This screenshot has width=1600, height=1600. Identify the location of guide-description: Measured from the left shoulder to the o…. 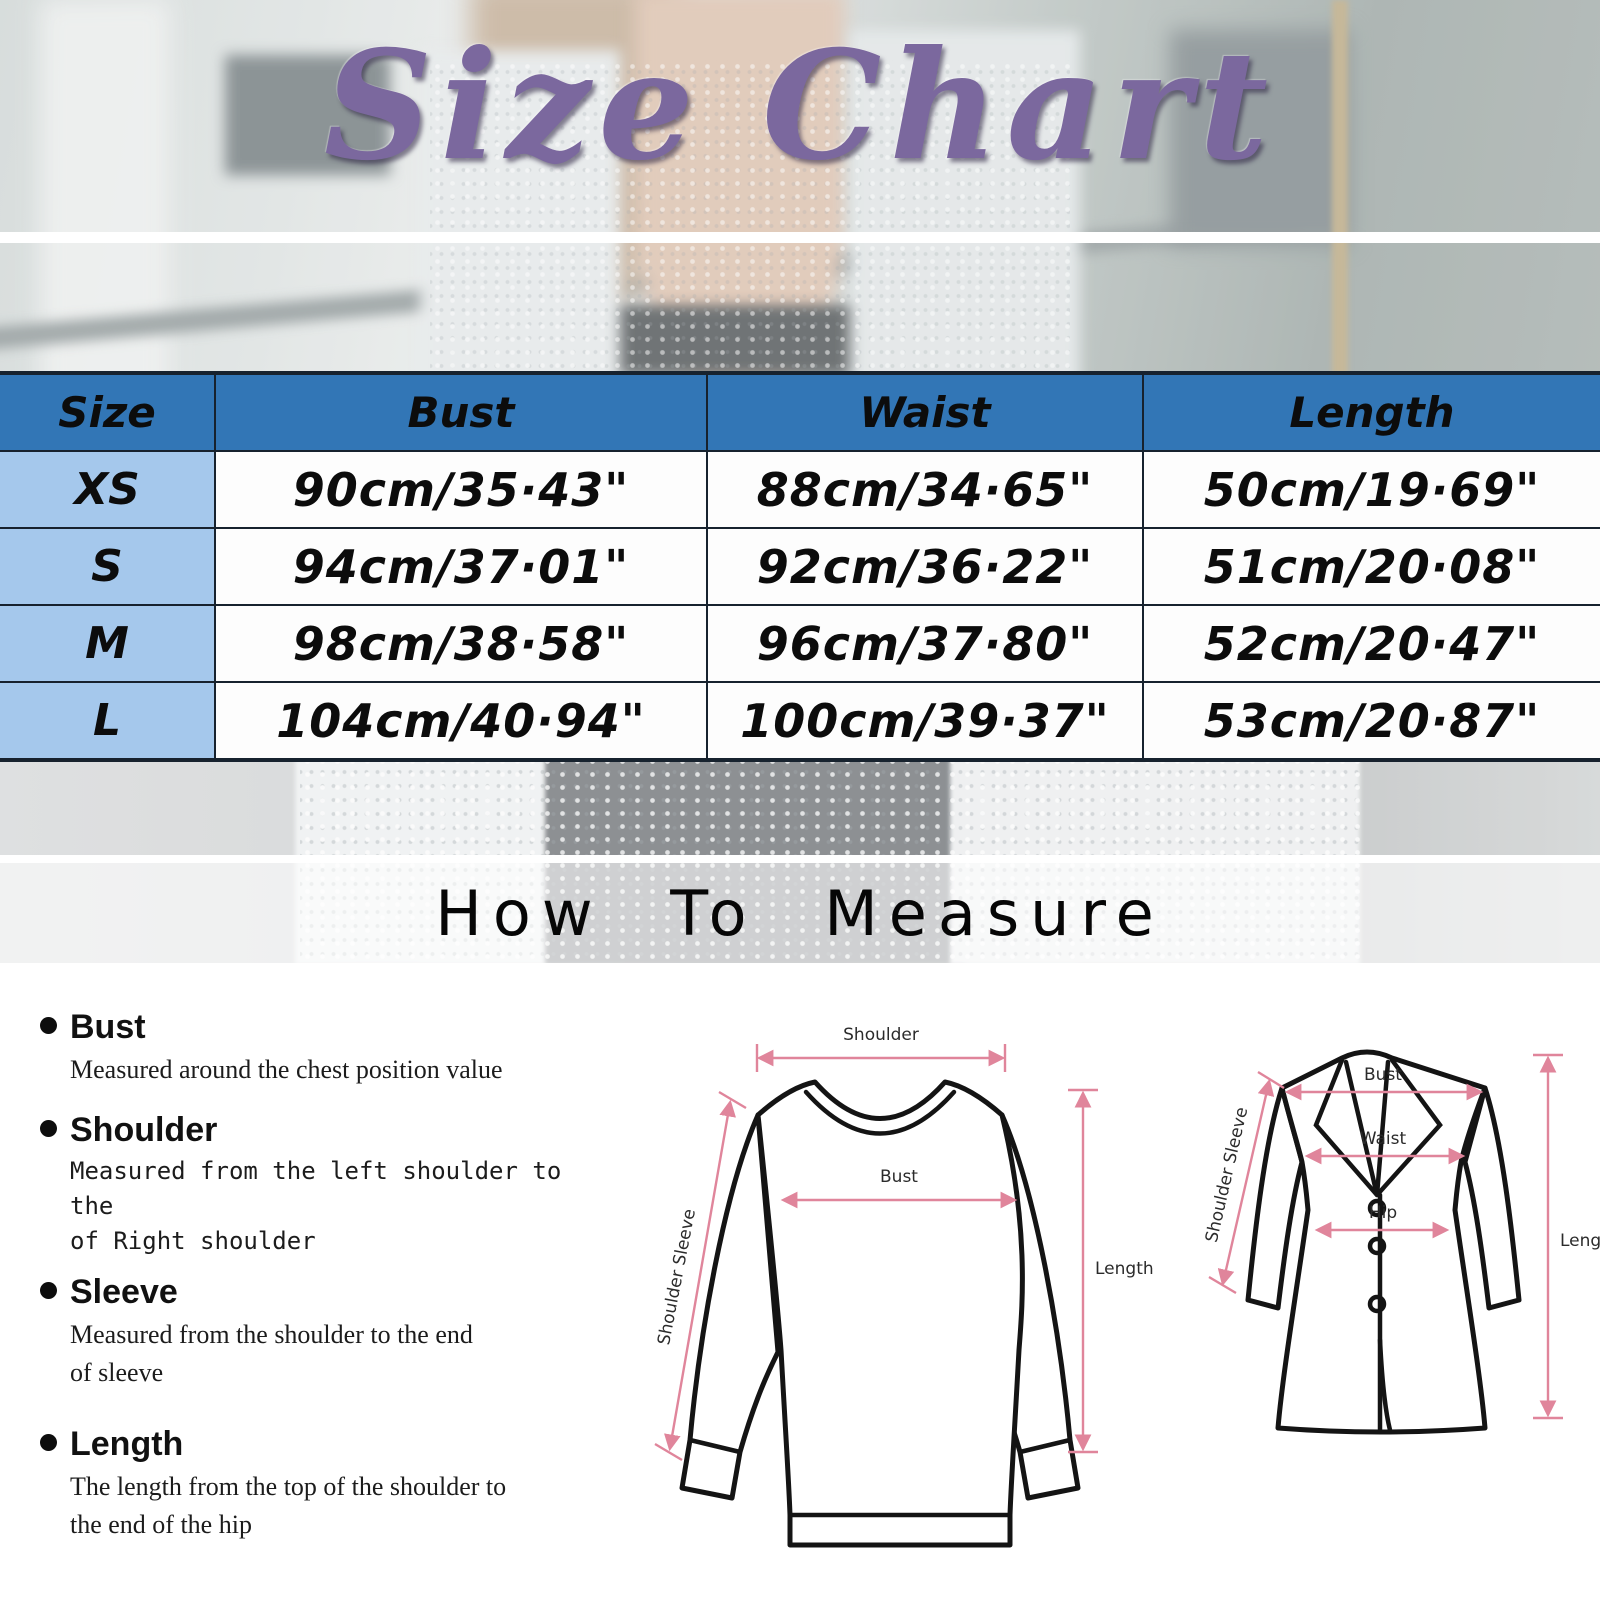
(316, 1206).